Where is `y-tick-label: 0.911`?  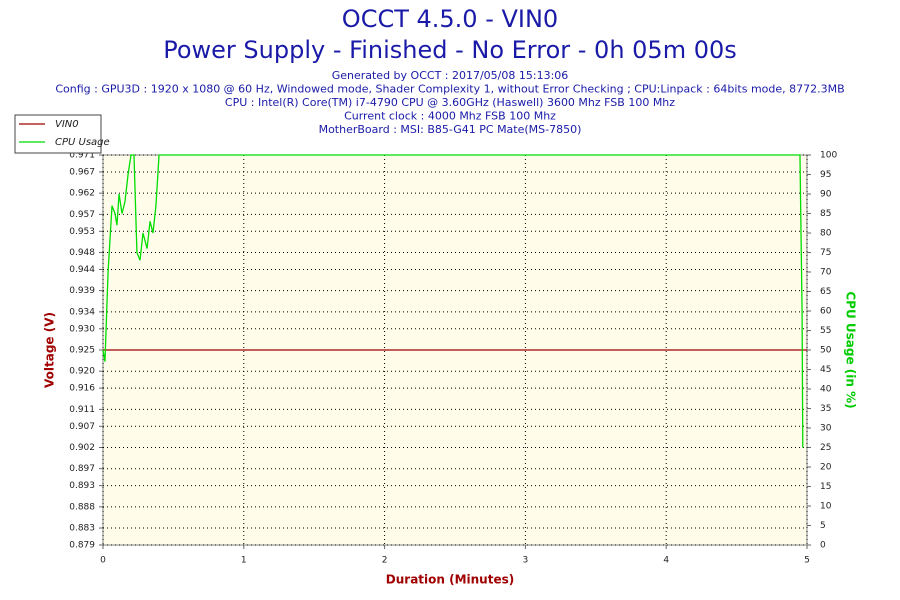 y-tick-label: 0.911 is located at coordinates (82, 410).